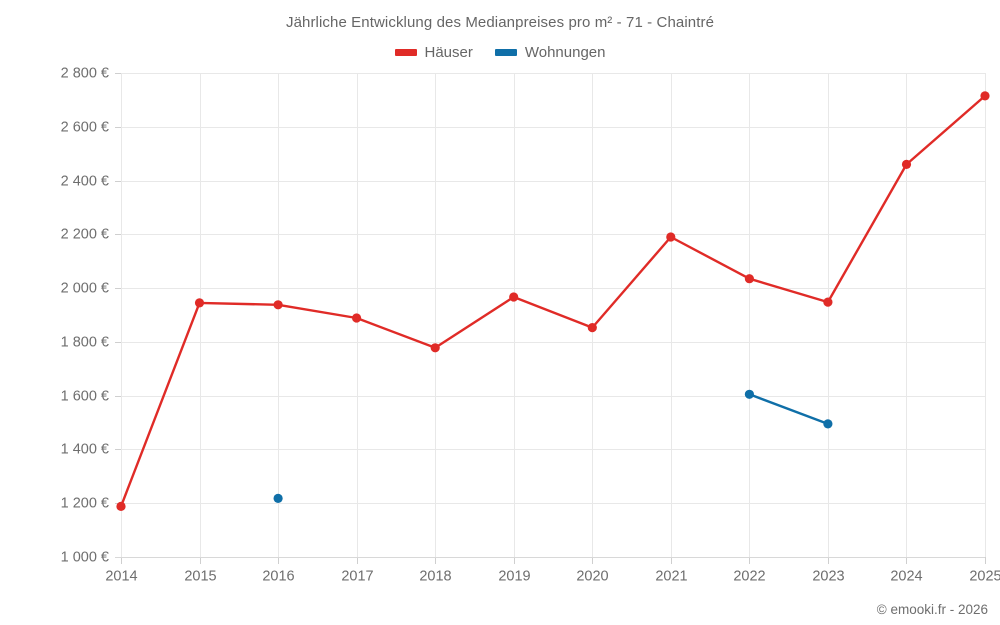  What do you see at coordinates (85, 342) in the screenshot?
I see `y-axis-tick-label: 1 800 €` at bounding box center [85, 342].